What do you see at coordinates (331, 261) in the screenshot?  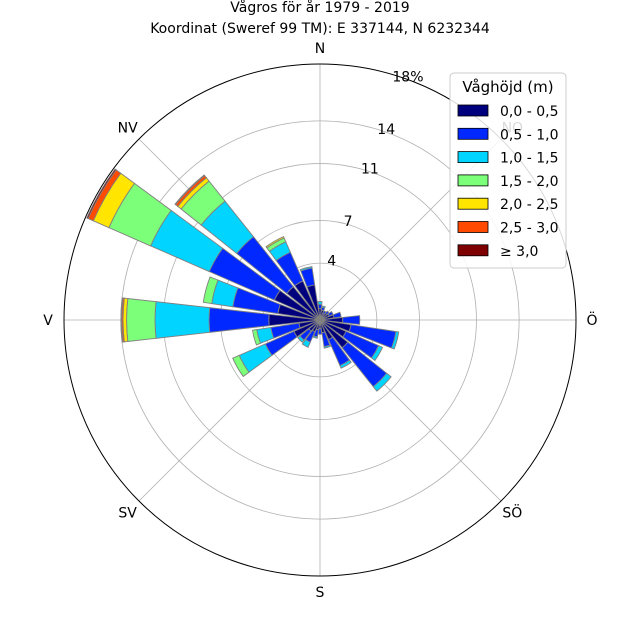 I see `radial-tick-1: 4` at bounding box center [331, 261].